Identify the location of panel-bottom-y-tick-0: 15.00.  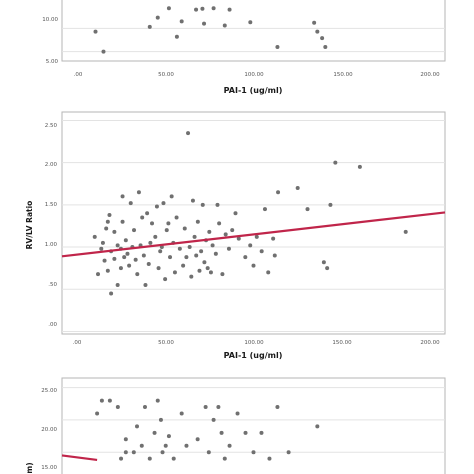
(49, 468).